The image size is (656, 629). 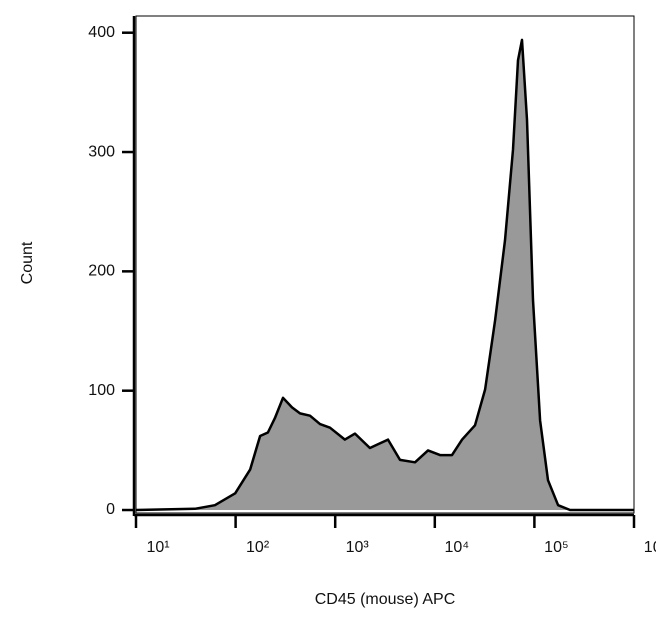 I want to click on x-tick-label: 10³, so click(x=358, y=547).